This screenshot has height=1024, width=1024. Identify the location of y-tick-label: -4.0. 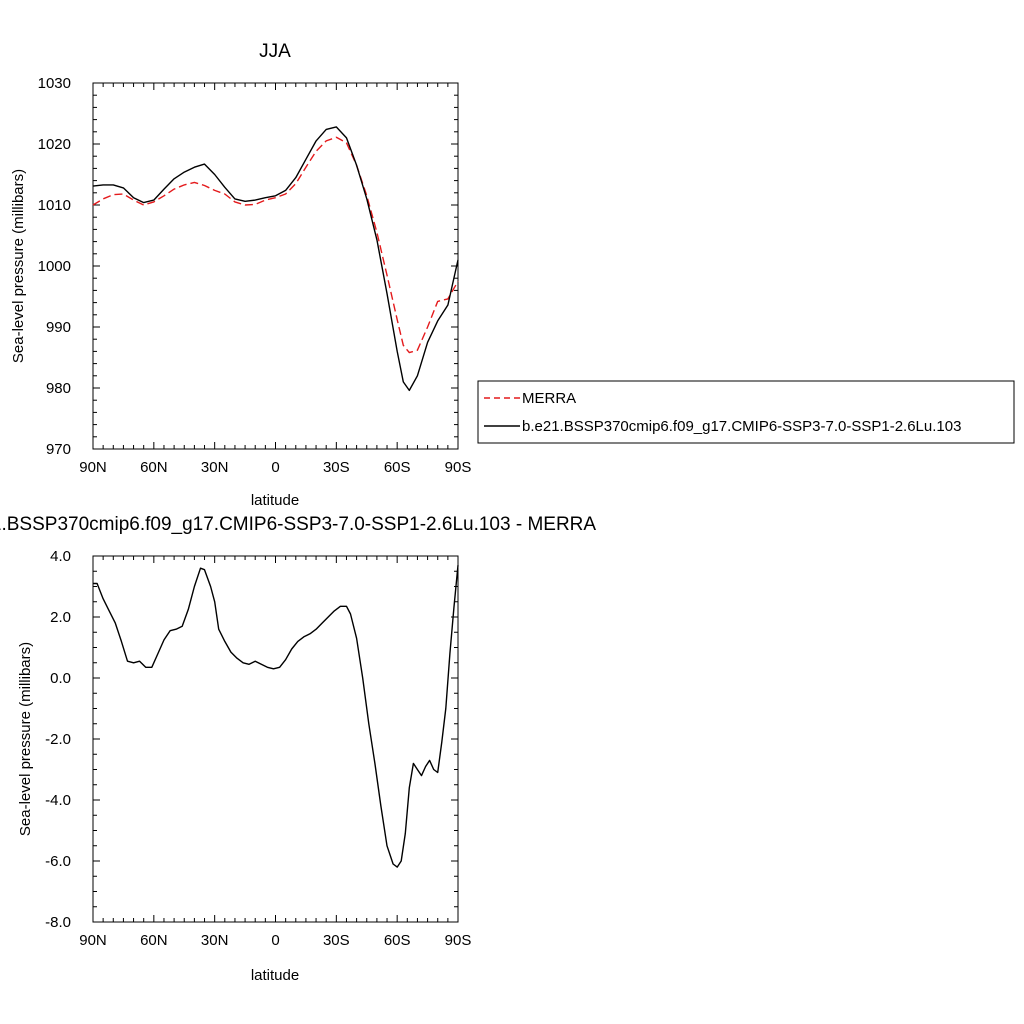
(58, 800).